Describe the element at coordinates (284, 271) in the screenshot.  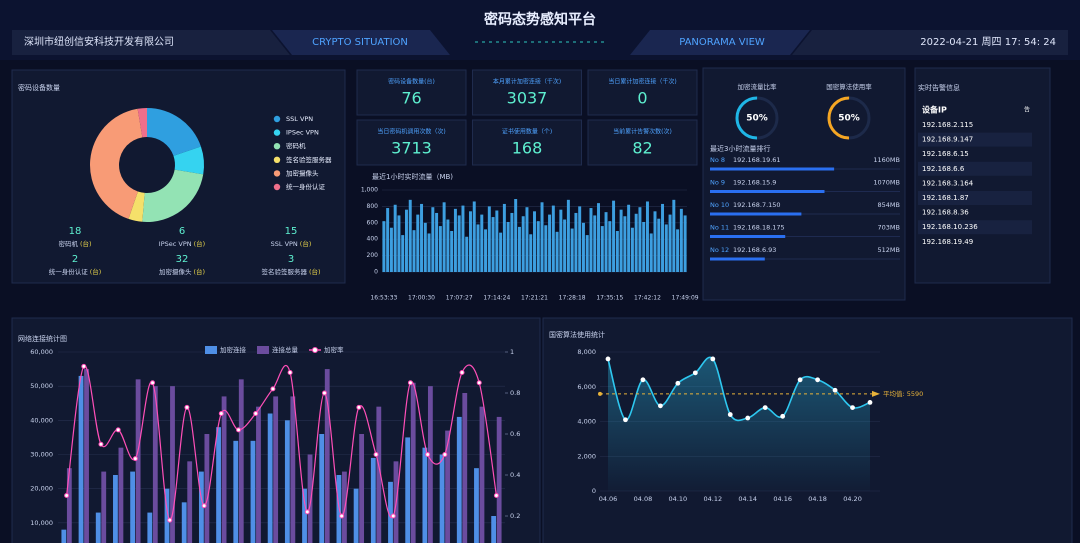
I see `device-name: 签名验签服务器` at that location.